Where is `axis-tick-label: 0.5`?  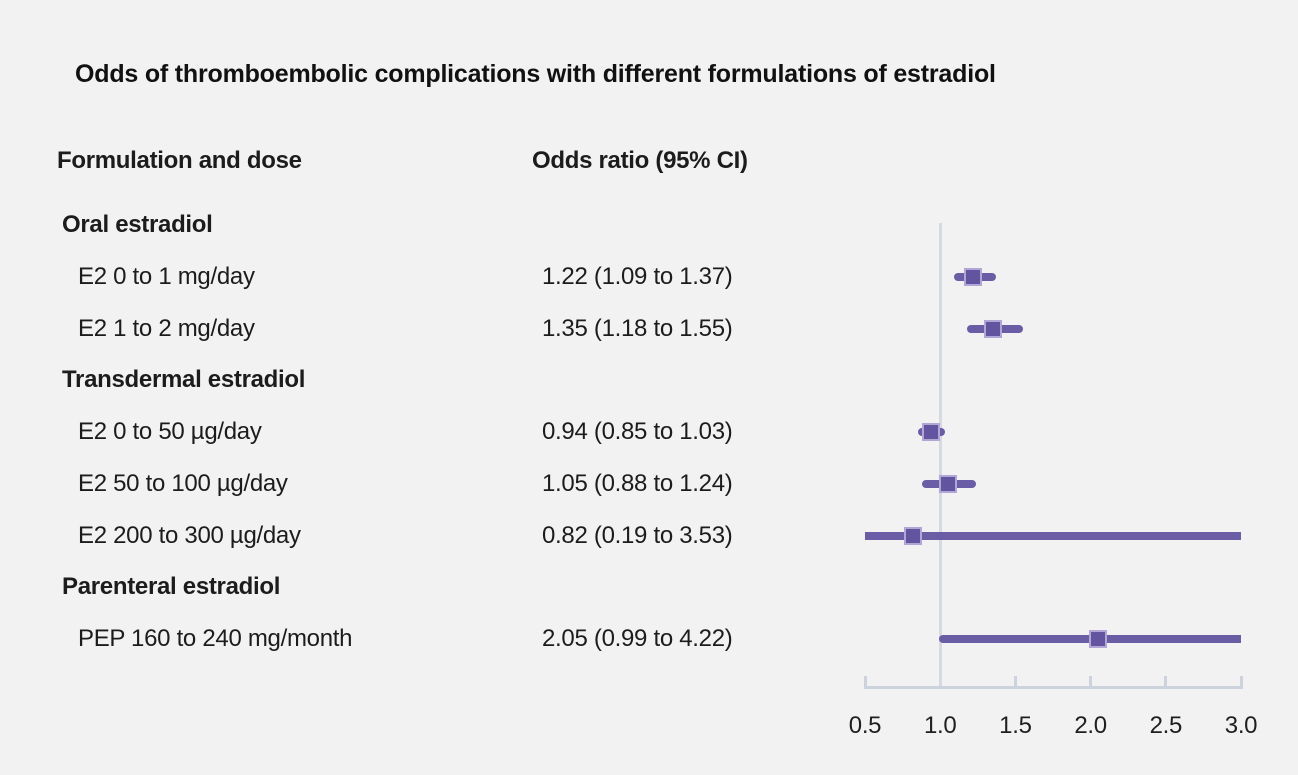
axis-tick-label: 0.5 is located at coordinates (865, 725).